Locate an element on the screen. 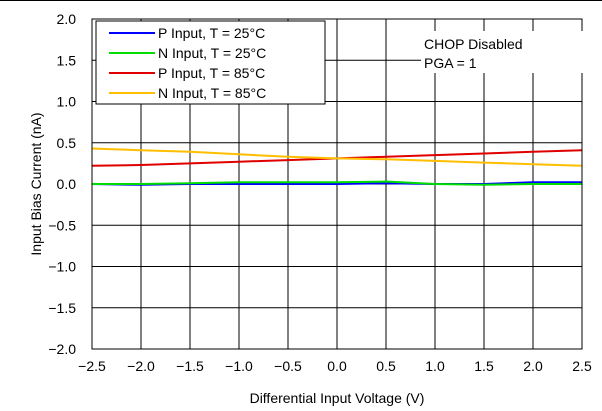  x-tick-label: −1.5 is located at coordinates (190, 366).